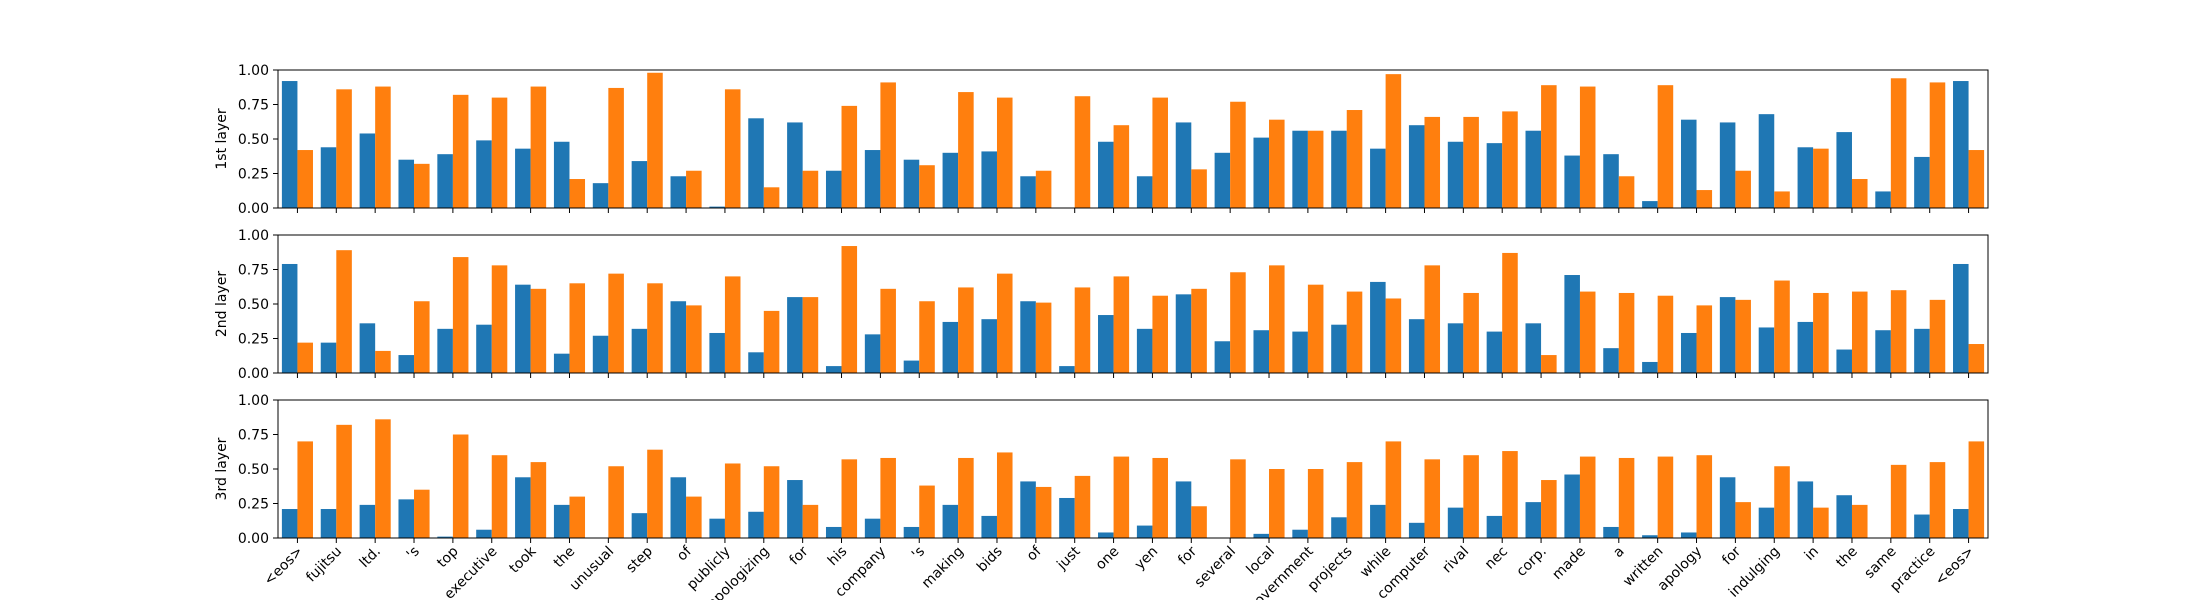 This screenshot has width=2200, height=600. Describe the element at coordinates (370, 557) in the screenshot. I see `x-tick-label: ltd.` at that location.